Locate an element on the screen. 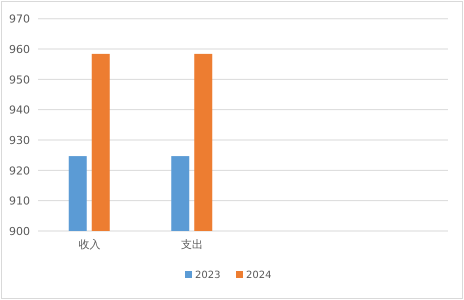 This screenshot has height=300, width=464. x-tick-label: 收入 is located at coordinates (89, 244).